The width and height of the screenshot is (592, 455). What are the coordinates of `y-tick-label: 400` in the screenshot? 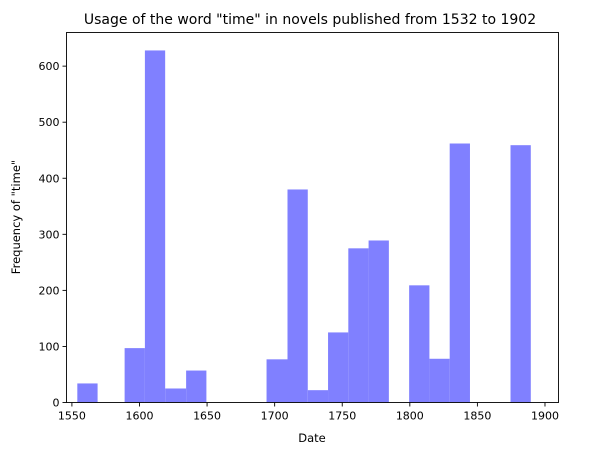 It's located at (49, 178).